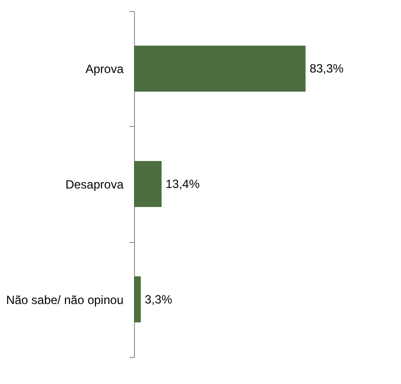 The image size is (401, 384). I want to click on data-label: 13,4%, so click(183, 184).